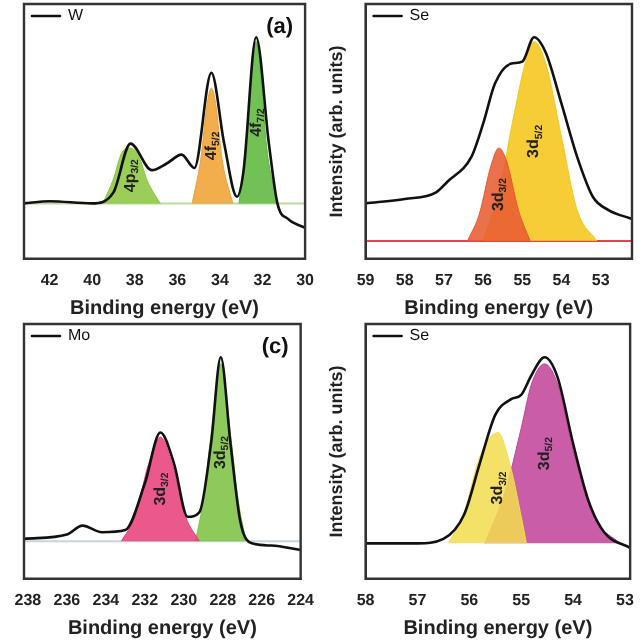 The width and height of the screenshot is (640, 640). What do you see at coordinates (106, 599) in the screenshot?
I see `x-tick-label: 234` at bounding box center [106, 599].